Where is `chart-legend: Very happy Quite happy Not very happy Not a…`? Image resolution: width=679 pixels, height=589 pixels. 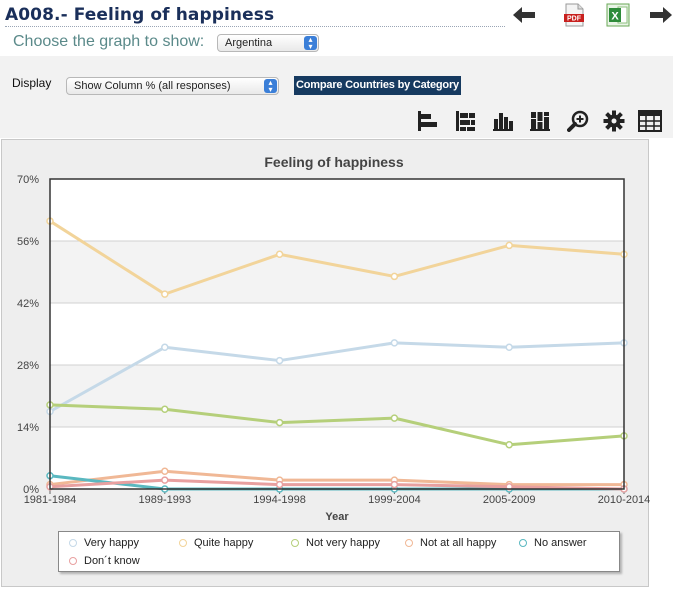 chart-legend: Very happy Quite happy Not very happy Not a… is located at coordinates (339, 551).